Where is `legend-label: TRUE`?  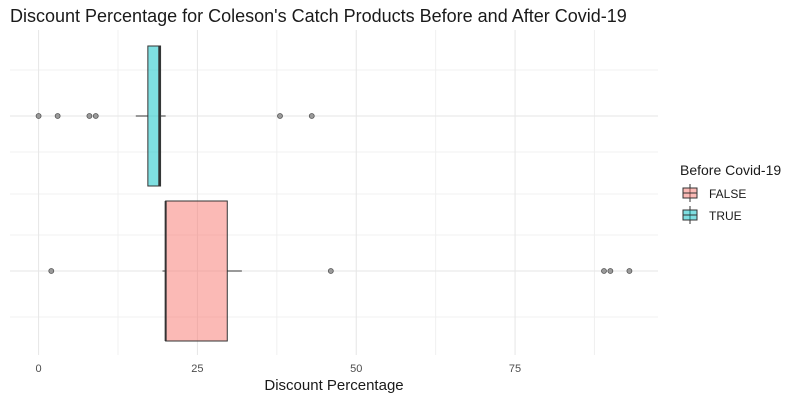
legend-label: TRUE is located at coordinates (725, 216).